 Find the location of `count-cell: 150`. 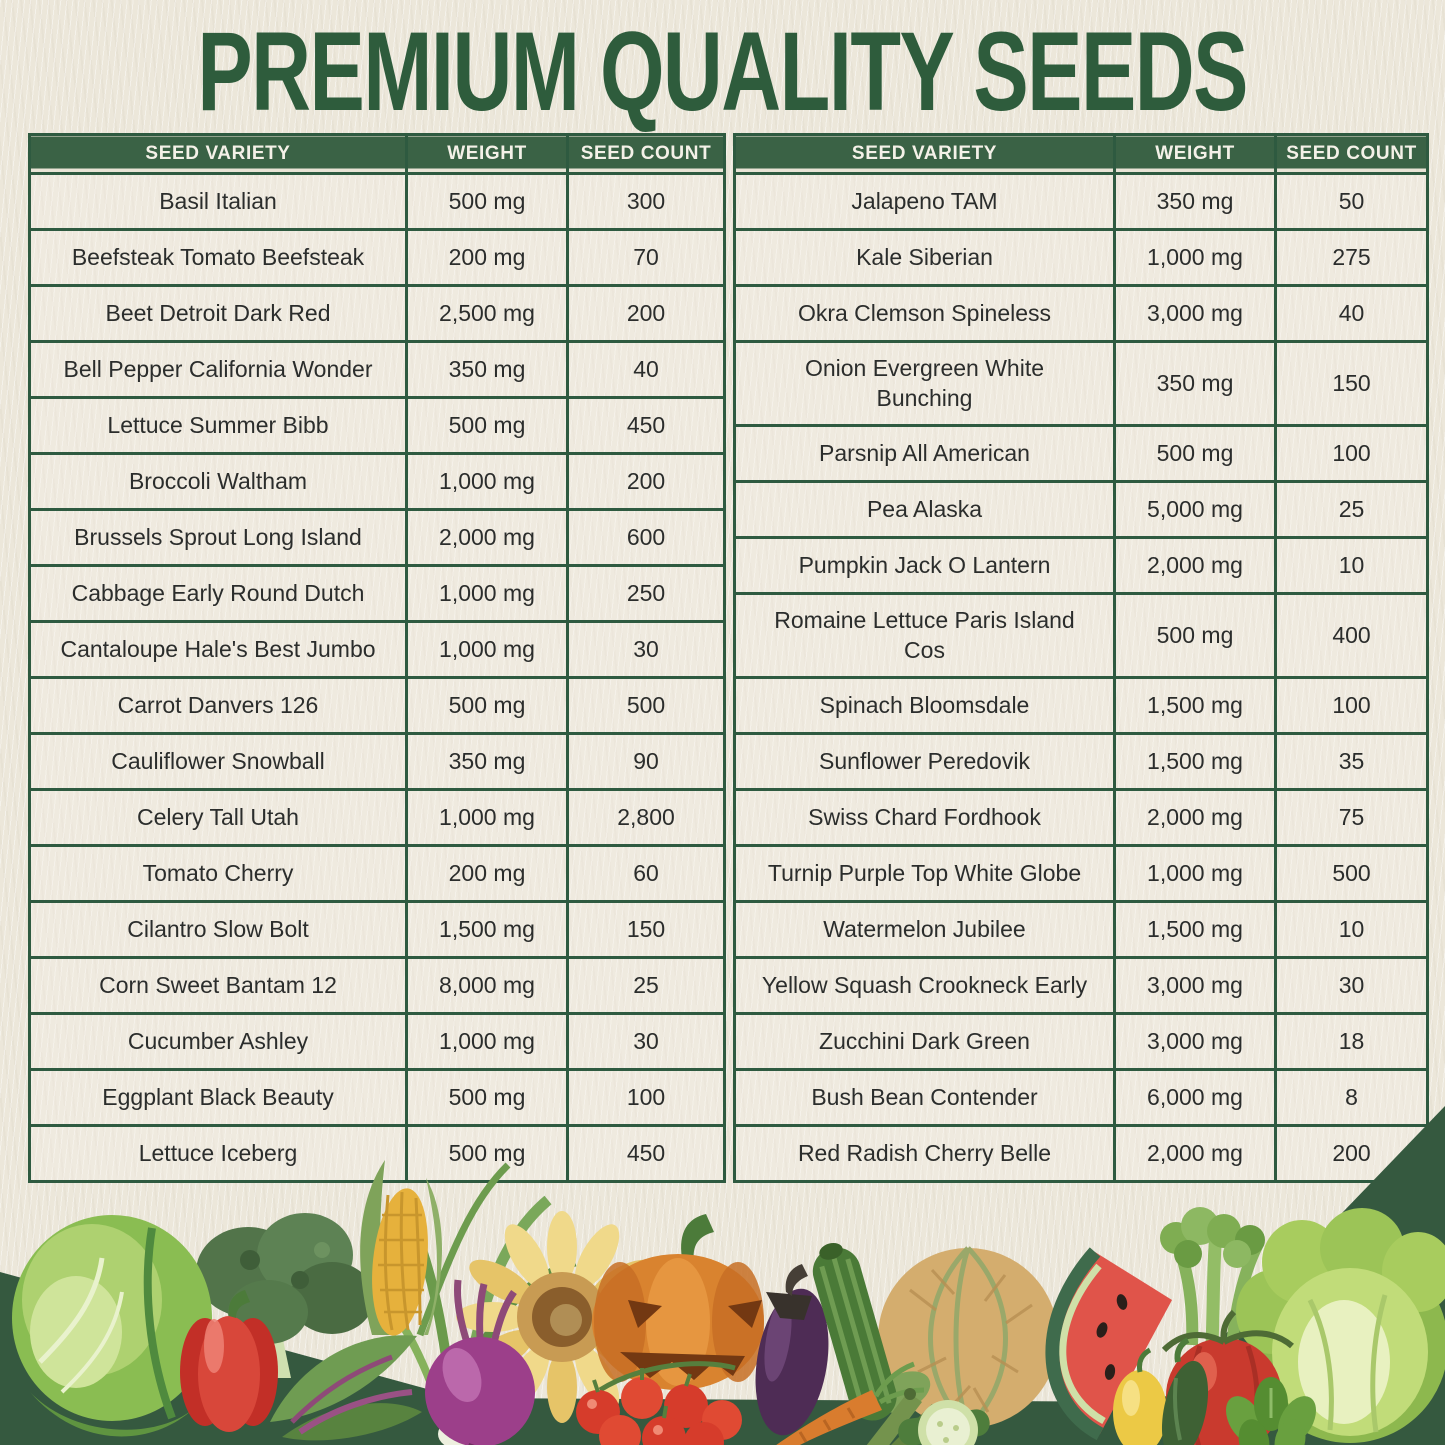

count-cell: 150 is located at coordinates (646, 929).